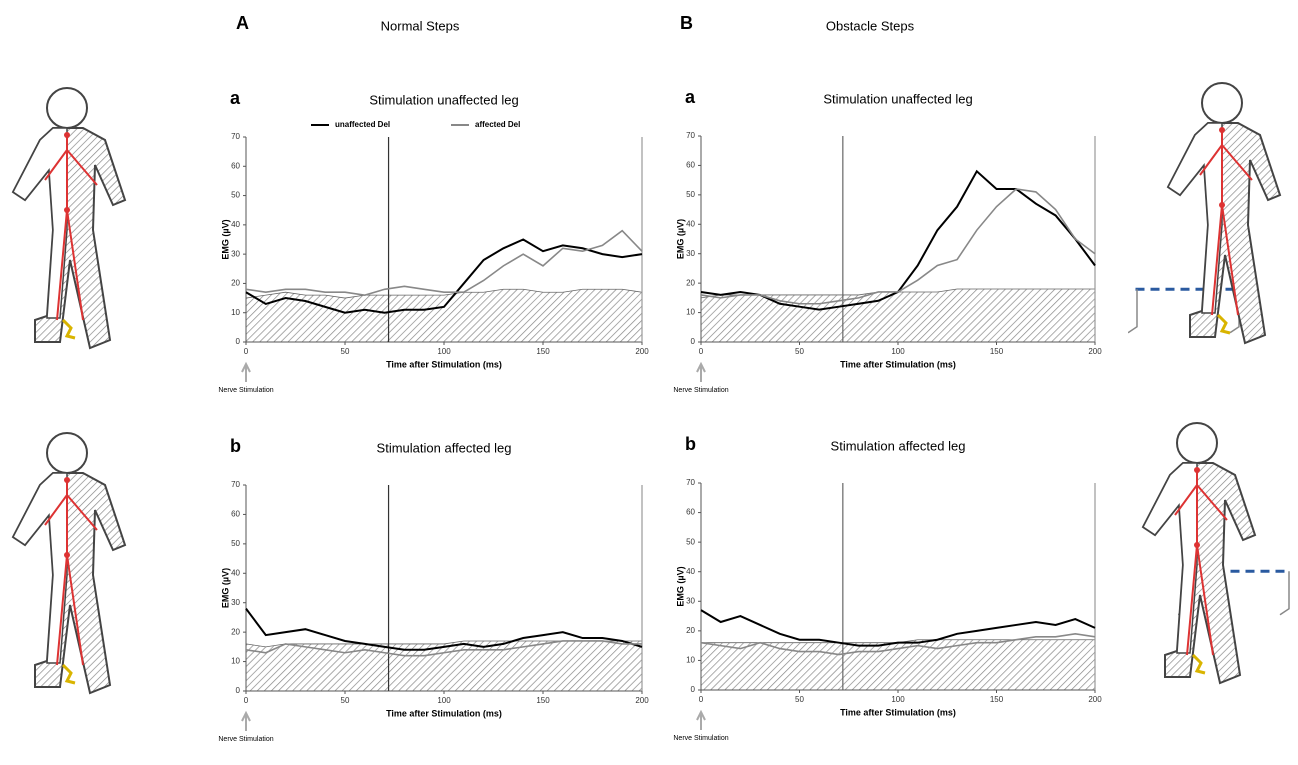 This screenshot has height=765, width=1298. What do you see at coordinates (242, 23) in the screenshot?
I see `column-letter: A` at bounding box center [242, 23].